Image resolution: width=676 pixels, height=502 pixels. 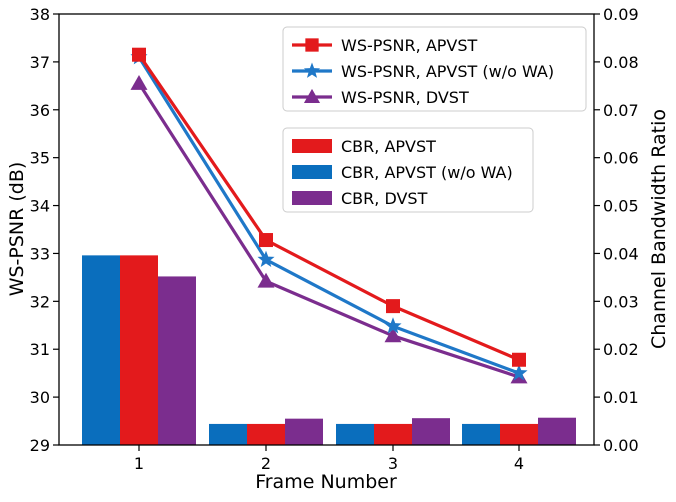 I want to click on legend-marker-ws-psnr-apvst-wo-wa, so click(x=312, y=70).